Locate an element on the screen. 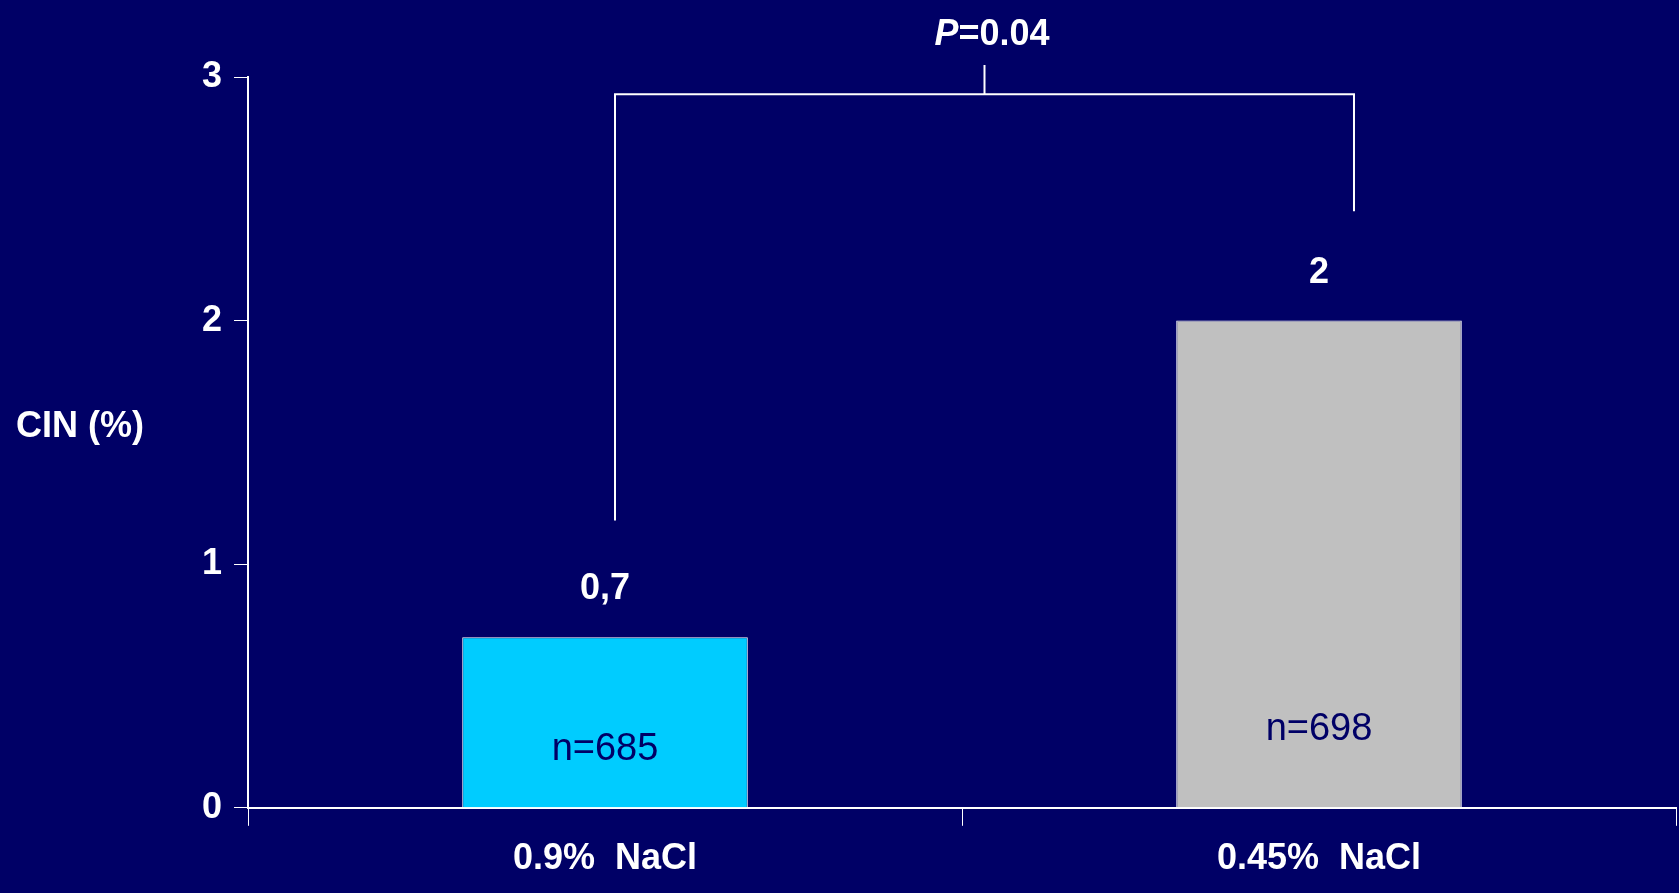 Image resolution: width=1679 pixels, height=893 pixels. data-label: 0,7 is located at coordinates (605, 587).